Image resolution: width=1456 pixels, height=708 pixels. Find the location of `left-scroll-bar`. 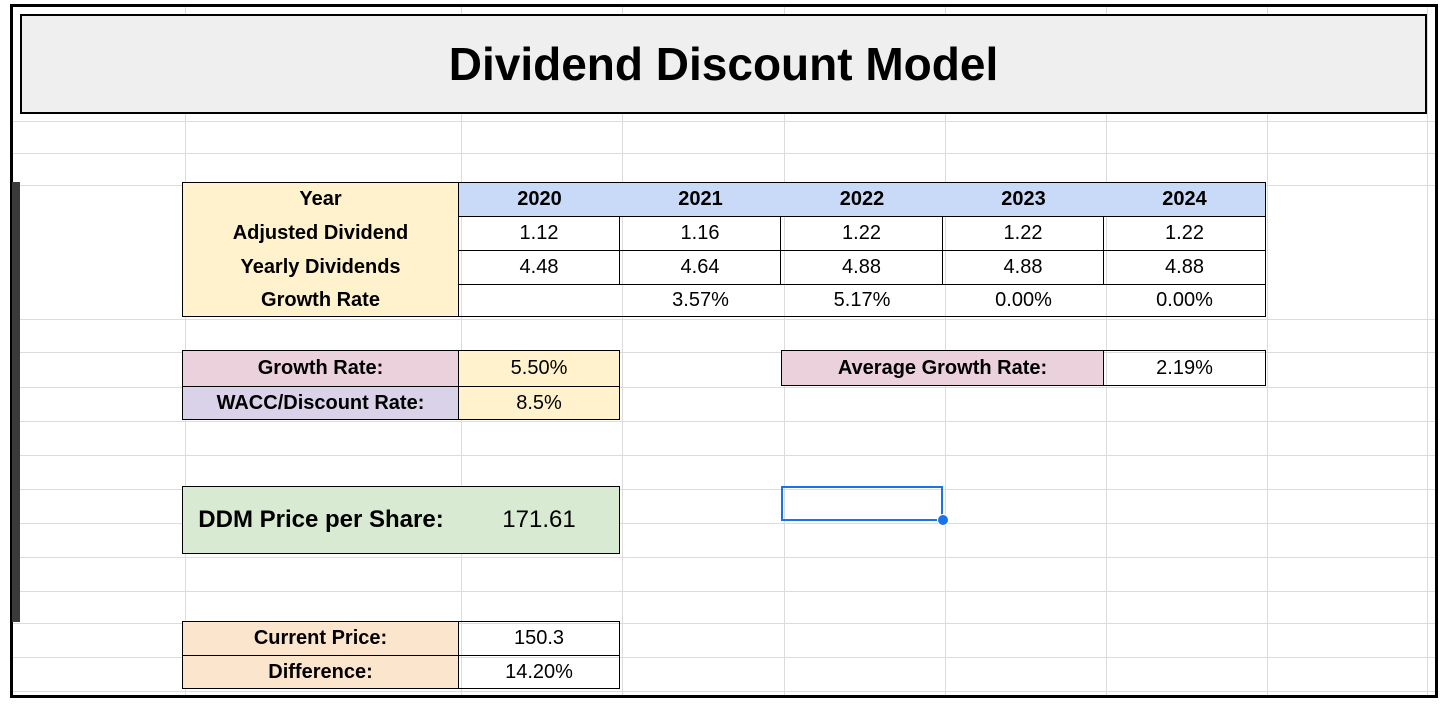

left-scroll-bar is located at coordinates (16, 402).